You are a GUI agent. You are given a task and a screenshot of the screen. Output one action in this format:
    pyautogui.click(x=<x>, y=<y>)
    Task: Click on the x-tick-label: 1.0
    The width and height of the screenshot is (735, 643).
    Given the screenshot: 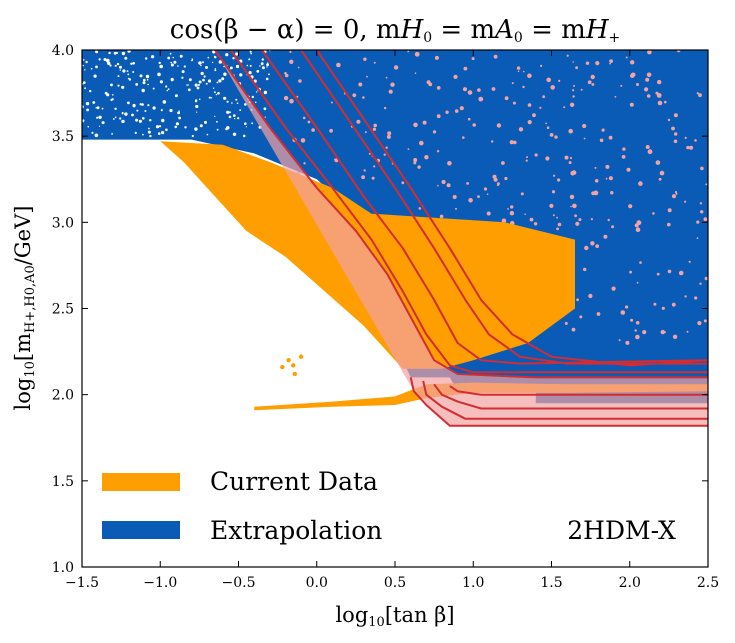 What is the action you would take?
    pyautogui.click(x=473, y=583)
    